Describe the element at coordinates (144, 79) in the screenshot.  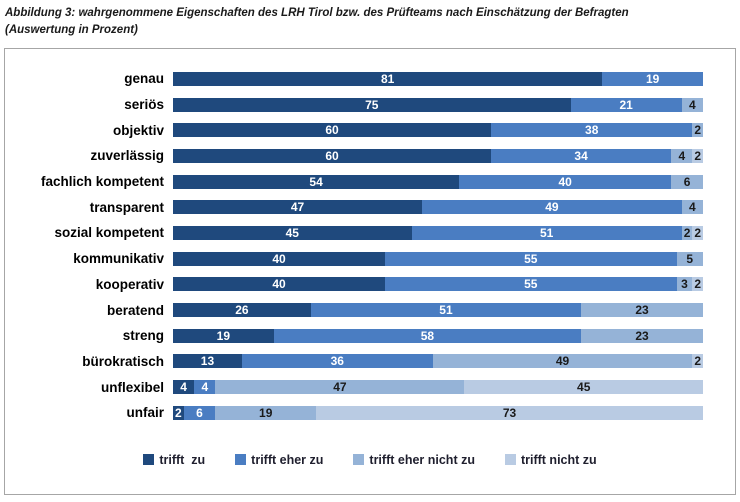
I see `category-label: genau` at that location.